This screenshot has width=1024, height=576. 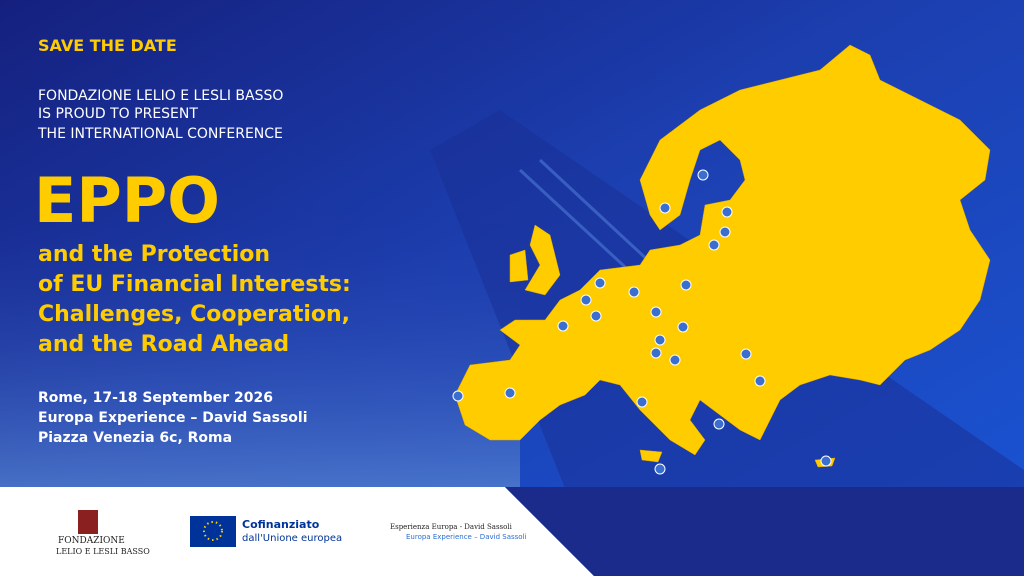 I want to click on title: EPPO, so click(x=127, y=200).